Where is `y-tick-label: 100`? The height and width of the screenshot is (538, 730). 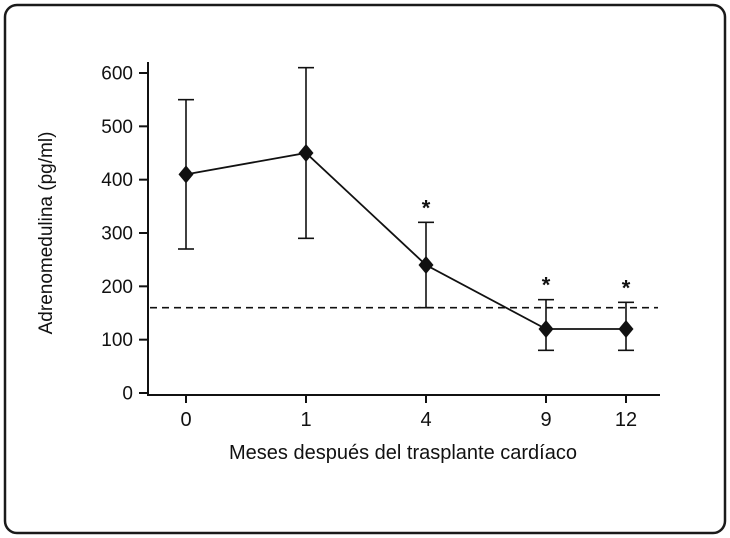
y-tick-label: 100 is located at coordinates (117, 340).